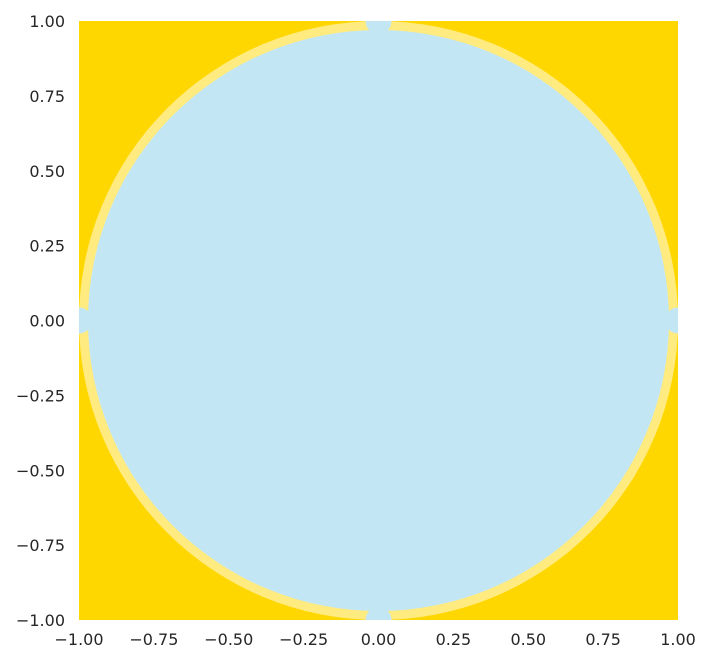  I want to click on y-tick-label: −0.75, so click(40, 545).